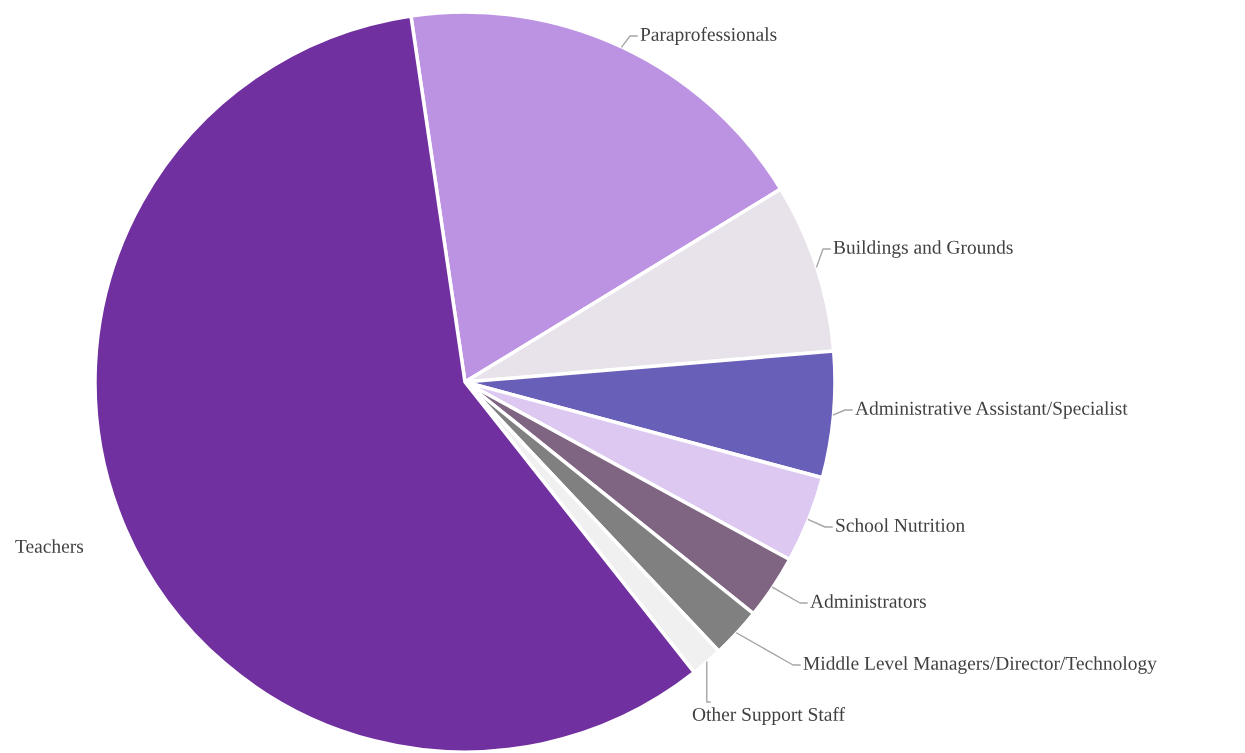 Image resolution: width=1245 pixels, height=753 pixels. What do you see at coordinates (900, 525) in the screenshot?
I see `slice-label: School Nutrition` at bounding box center [900, 525].